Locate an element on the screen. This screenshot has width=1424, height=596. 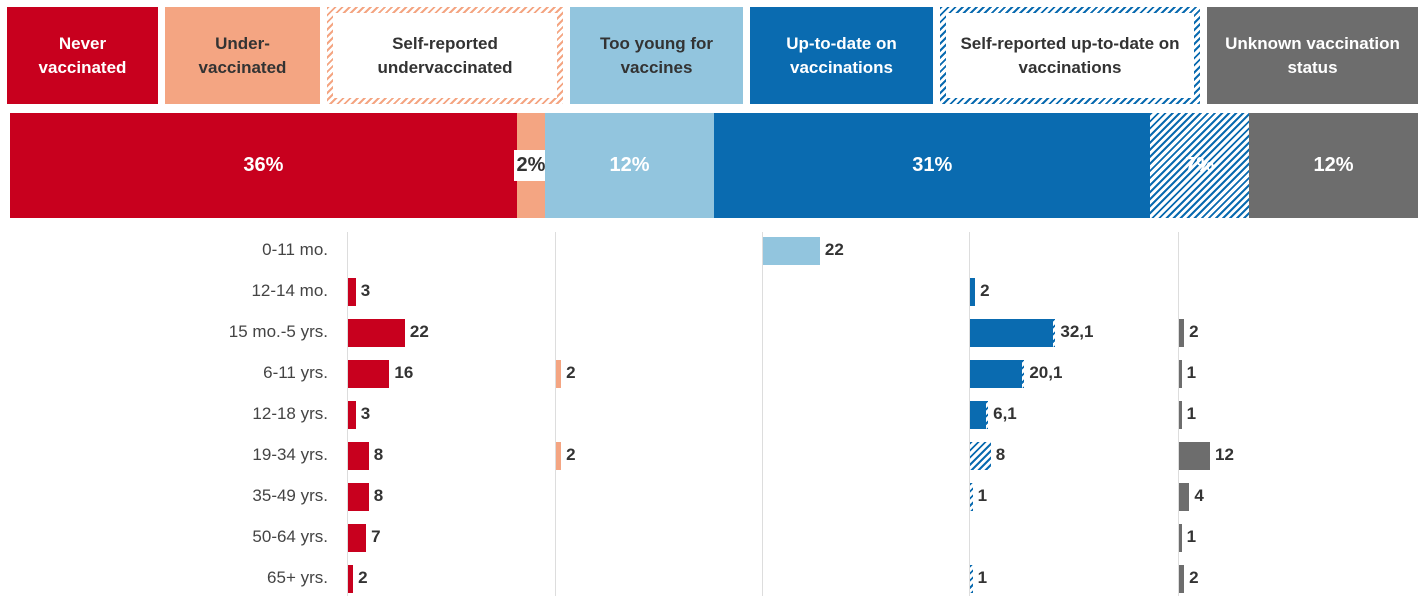
legend-label: Self-reported up-to-date on vaccinations is located at coordinates (1070, 55).